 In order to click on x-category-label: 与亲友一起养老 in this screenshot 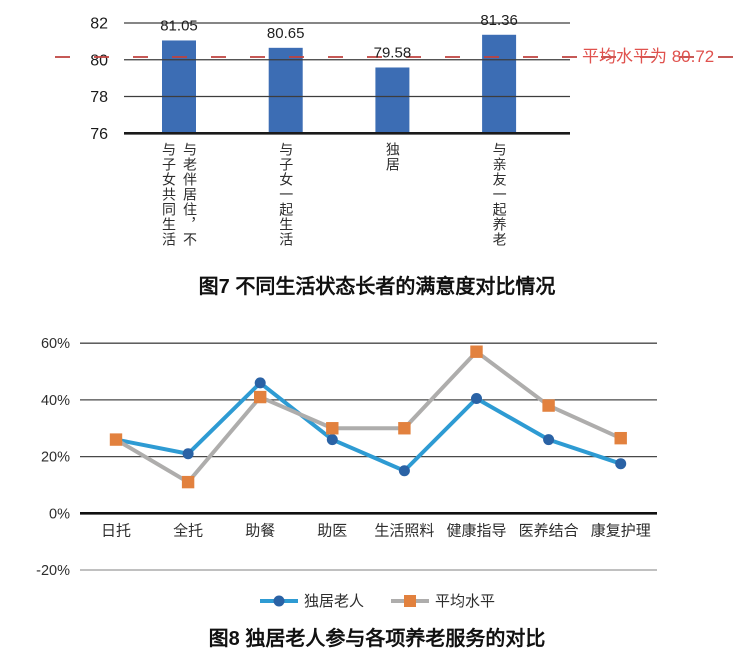, I will do `click(499, 195)`.